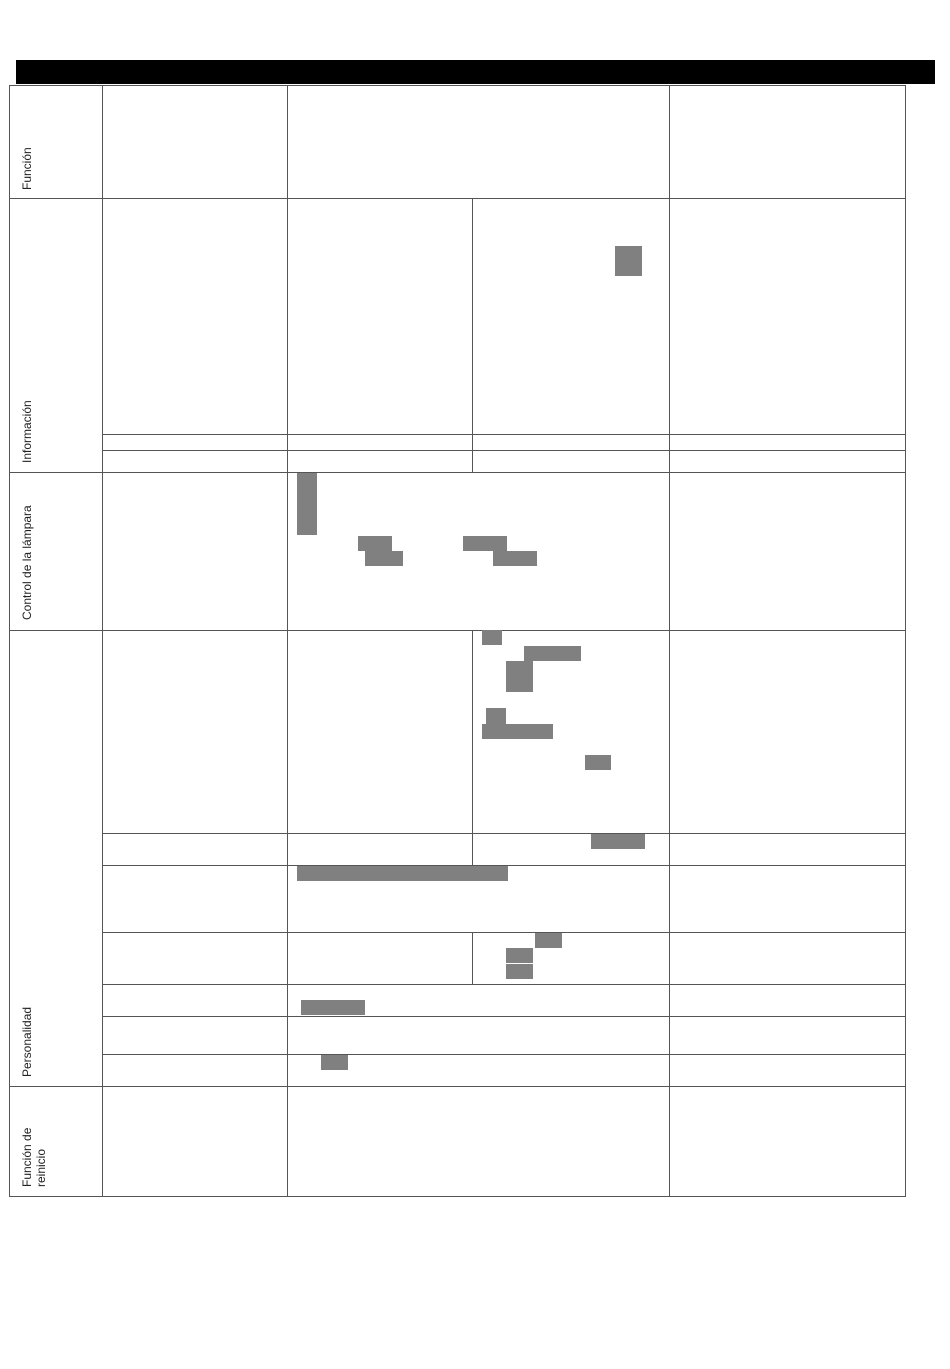  What do you see at coordinates (9, 640) in the screenshot?
I see `table-border-left` at bounding box center [9, 640].